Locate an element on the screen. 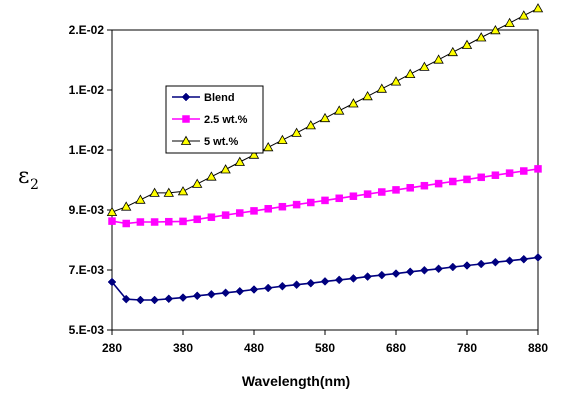 Image resolution: width=568 pixels, height=406 pixels. x-tick-label: 280 is located at coordinates (112, 348).